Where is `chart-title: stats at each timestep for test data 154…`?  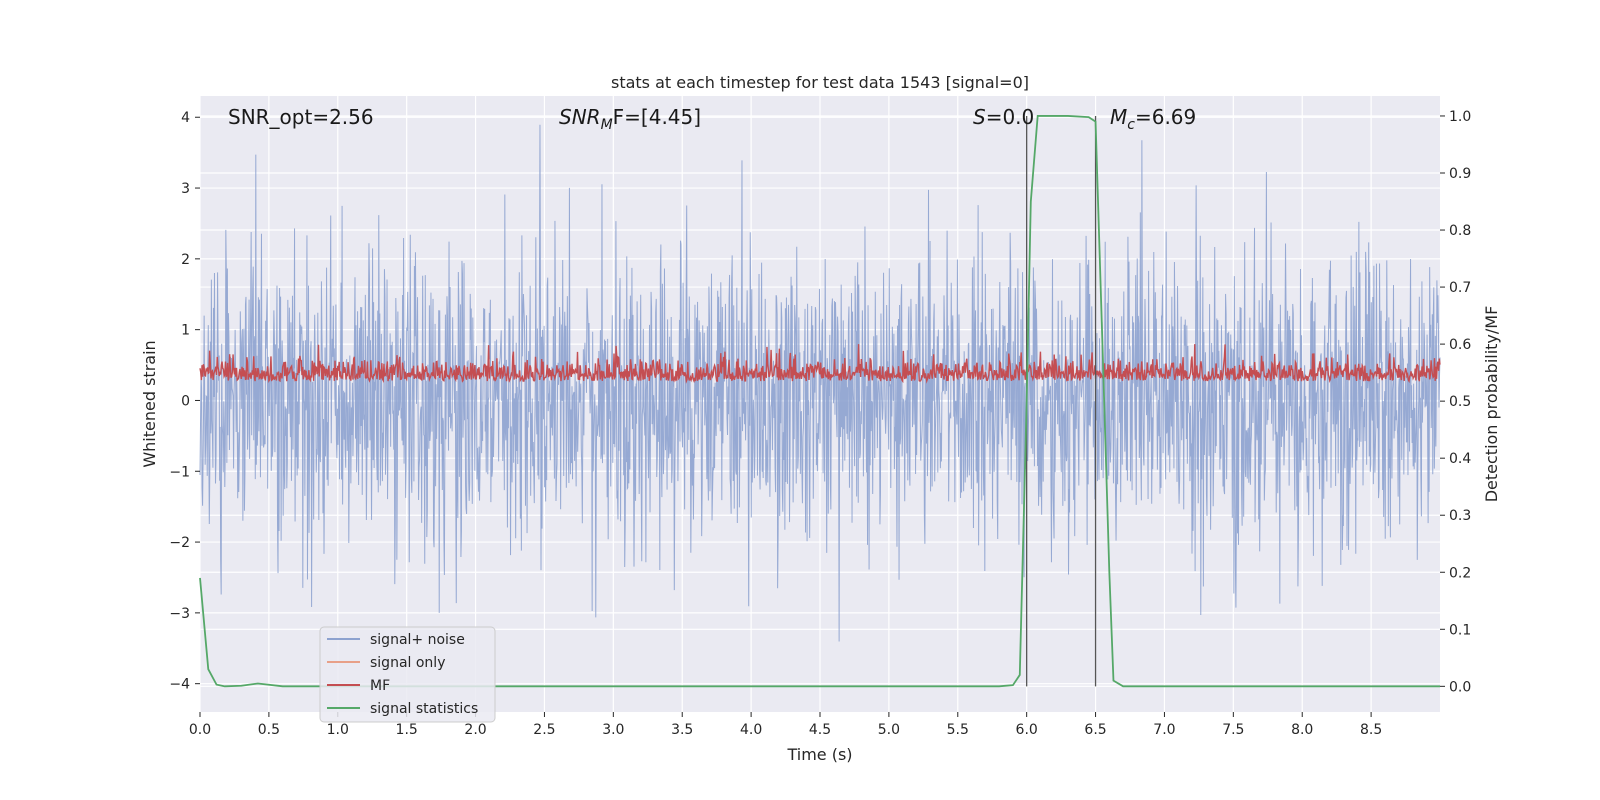 chart-title: stats at each timestep for test data 154… is located at coordinates (820, 82).